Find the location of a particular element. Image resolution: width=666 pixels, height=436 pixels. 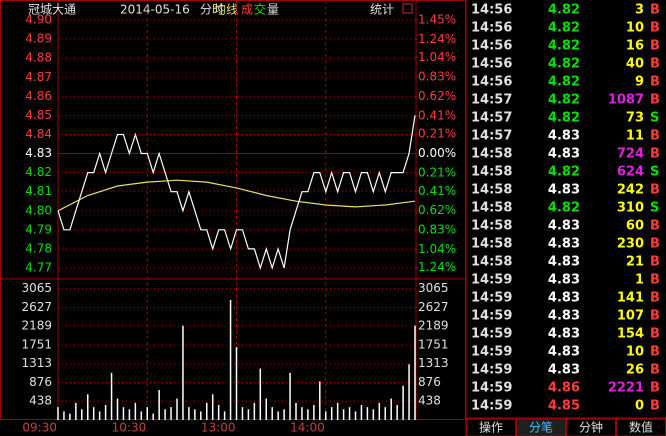

trade-volume: 242 is located at coordinates (630, 190).